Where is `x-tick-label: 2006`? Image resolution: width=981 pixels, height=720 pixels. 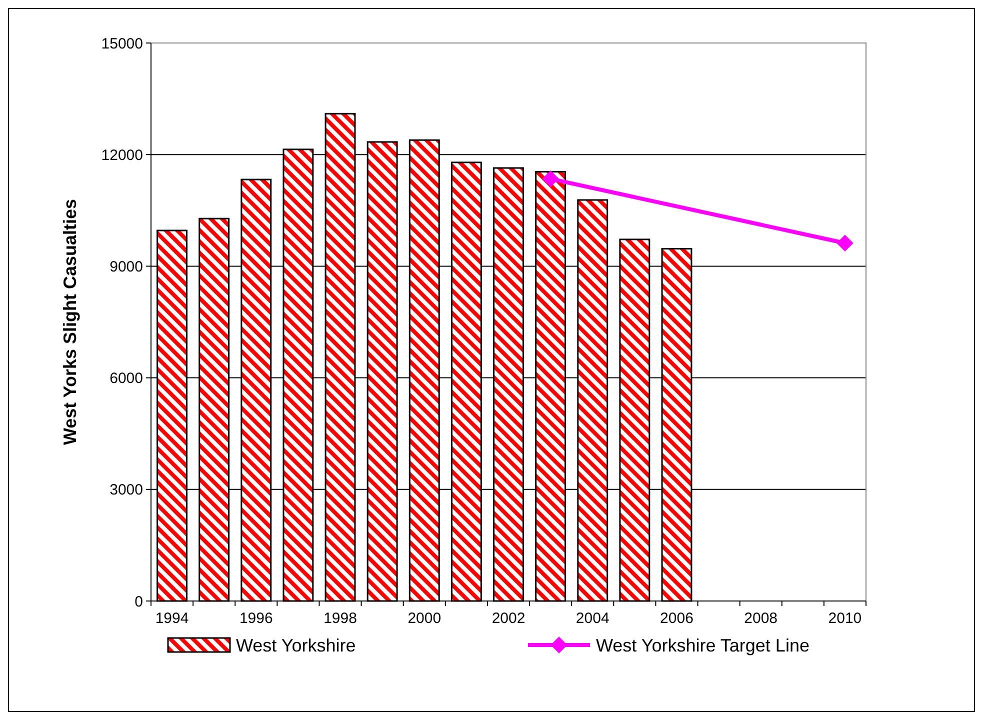
x-tick-label: 2006 is located at coordinates (677, 618).